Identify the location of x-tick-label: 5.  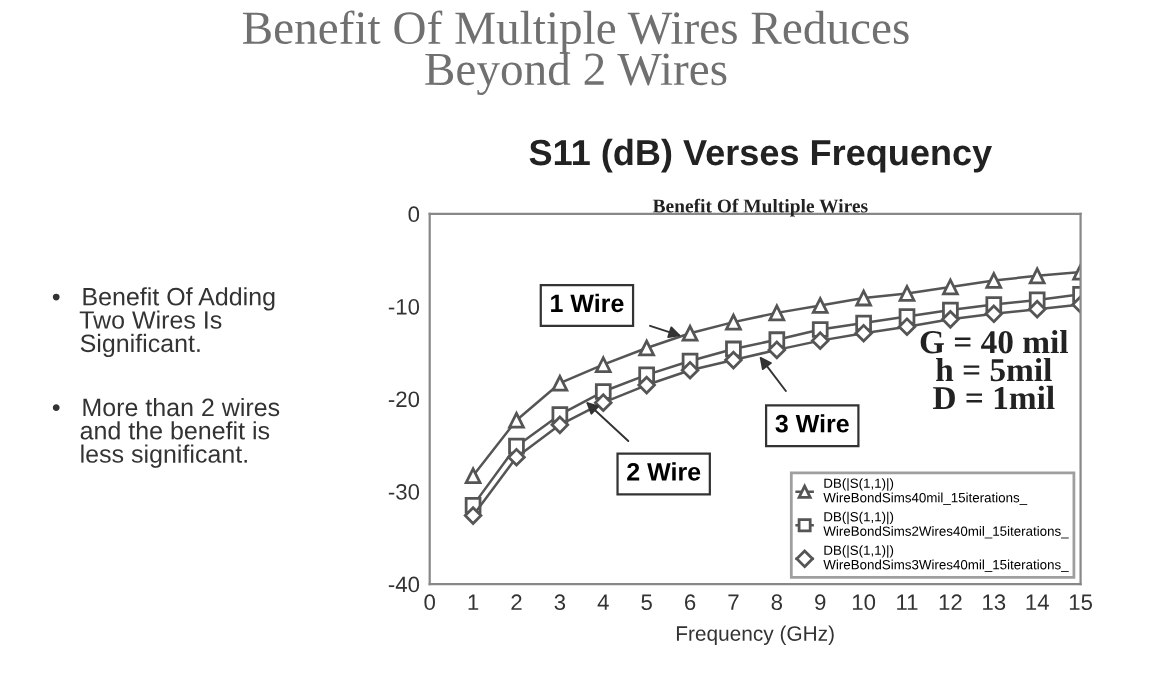
(646, 602).